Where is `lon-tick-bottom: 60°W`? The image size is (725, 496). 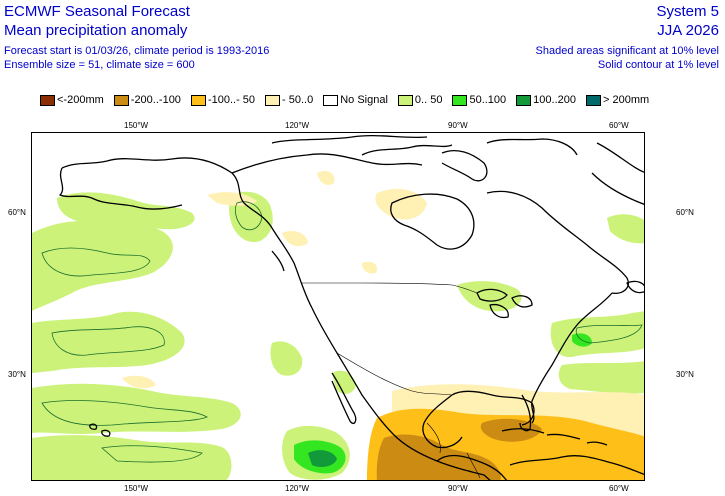 lon-tick-bottom: 60°W is located at coordinates (619, 488).